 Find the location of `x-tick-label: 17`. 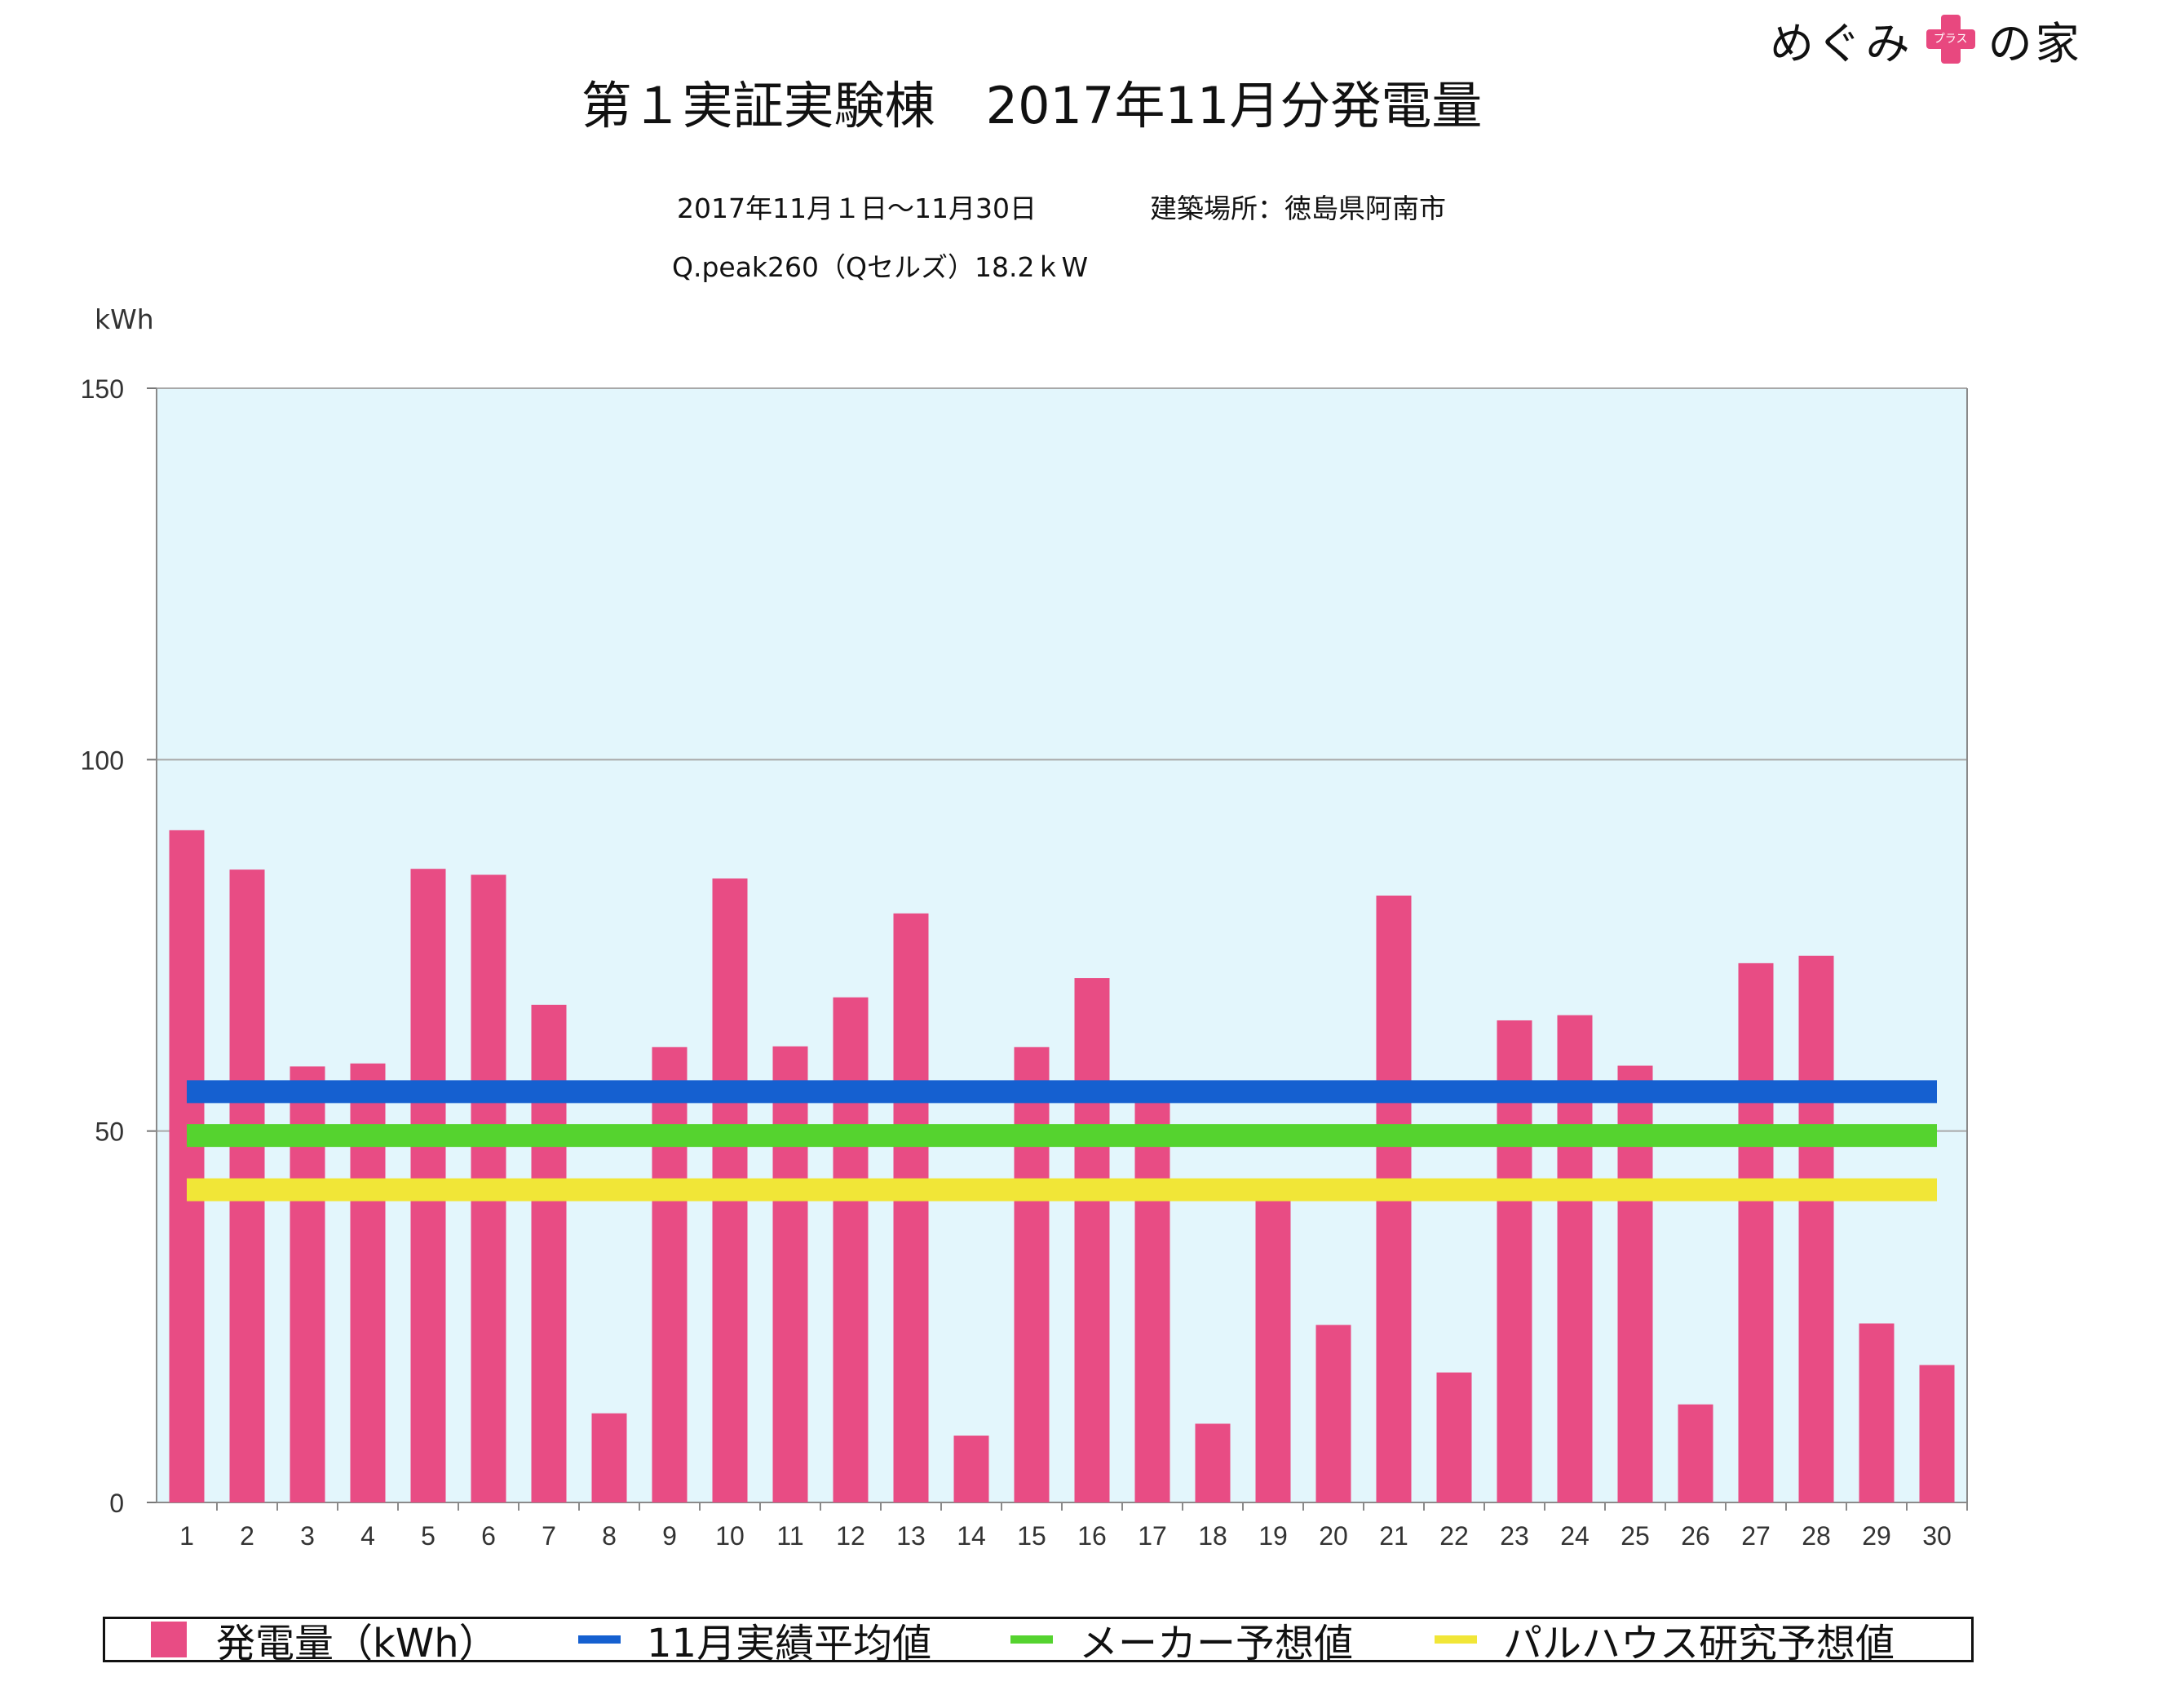

x-tick-label: 17 is located at coordinates (1152, 1536).